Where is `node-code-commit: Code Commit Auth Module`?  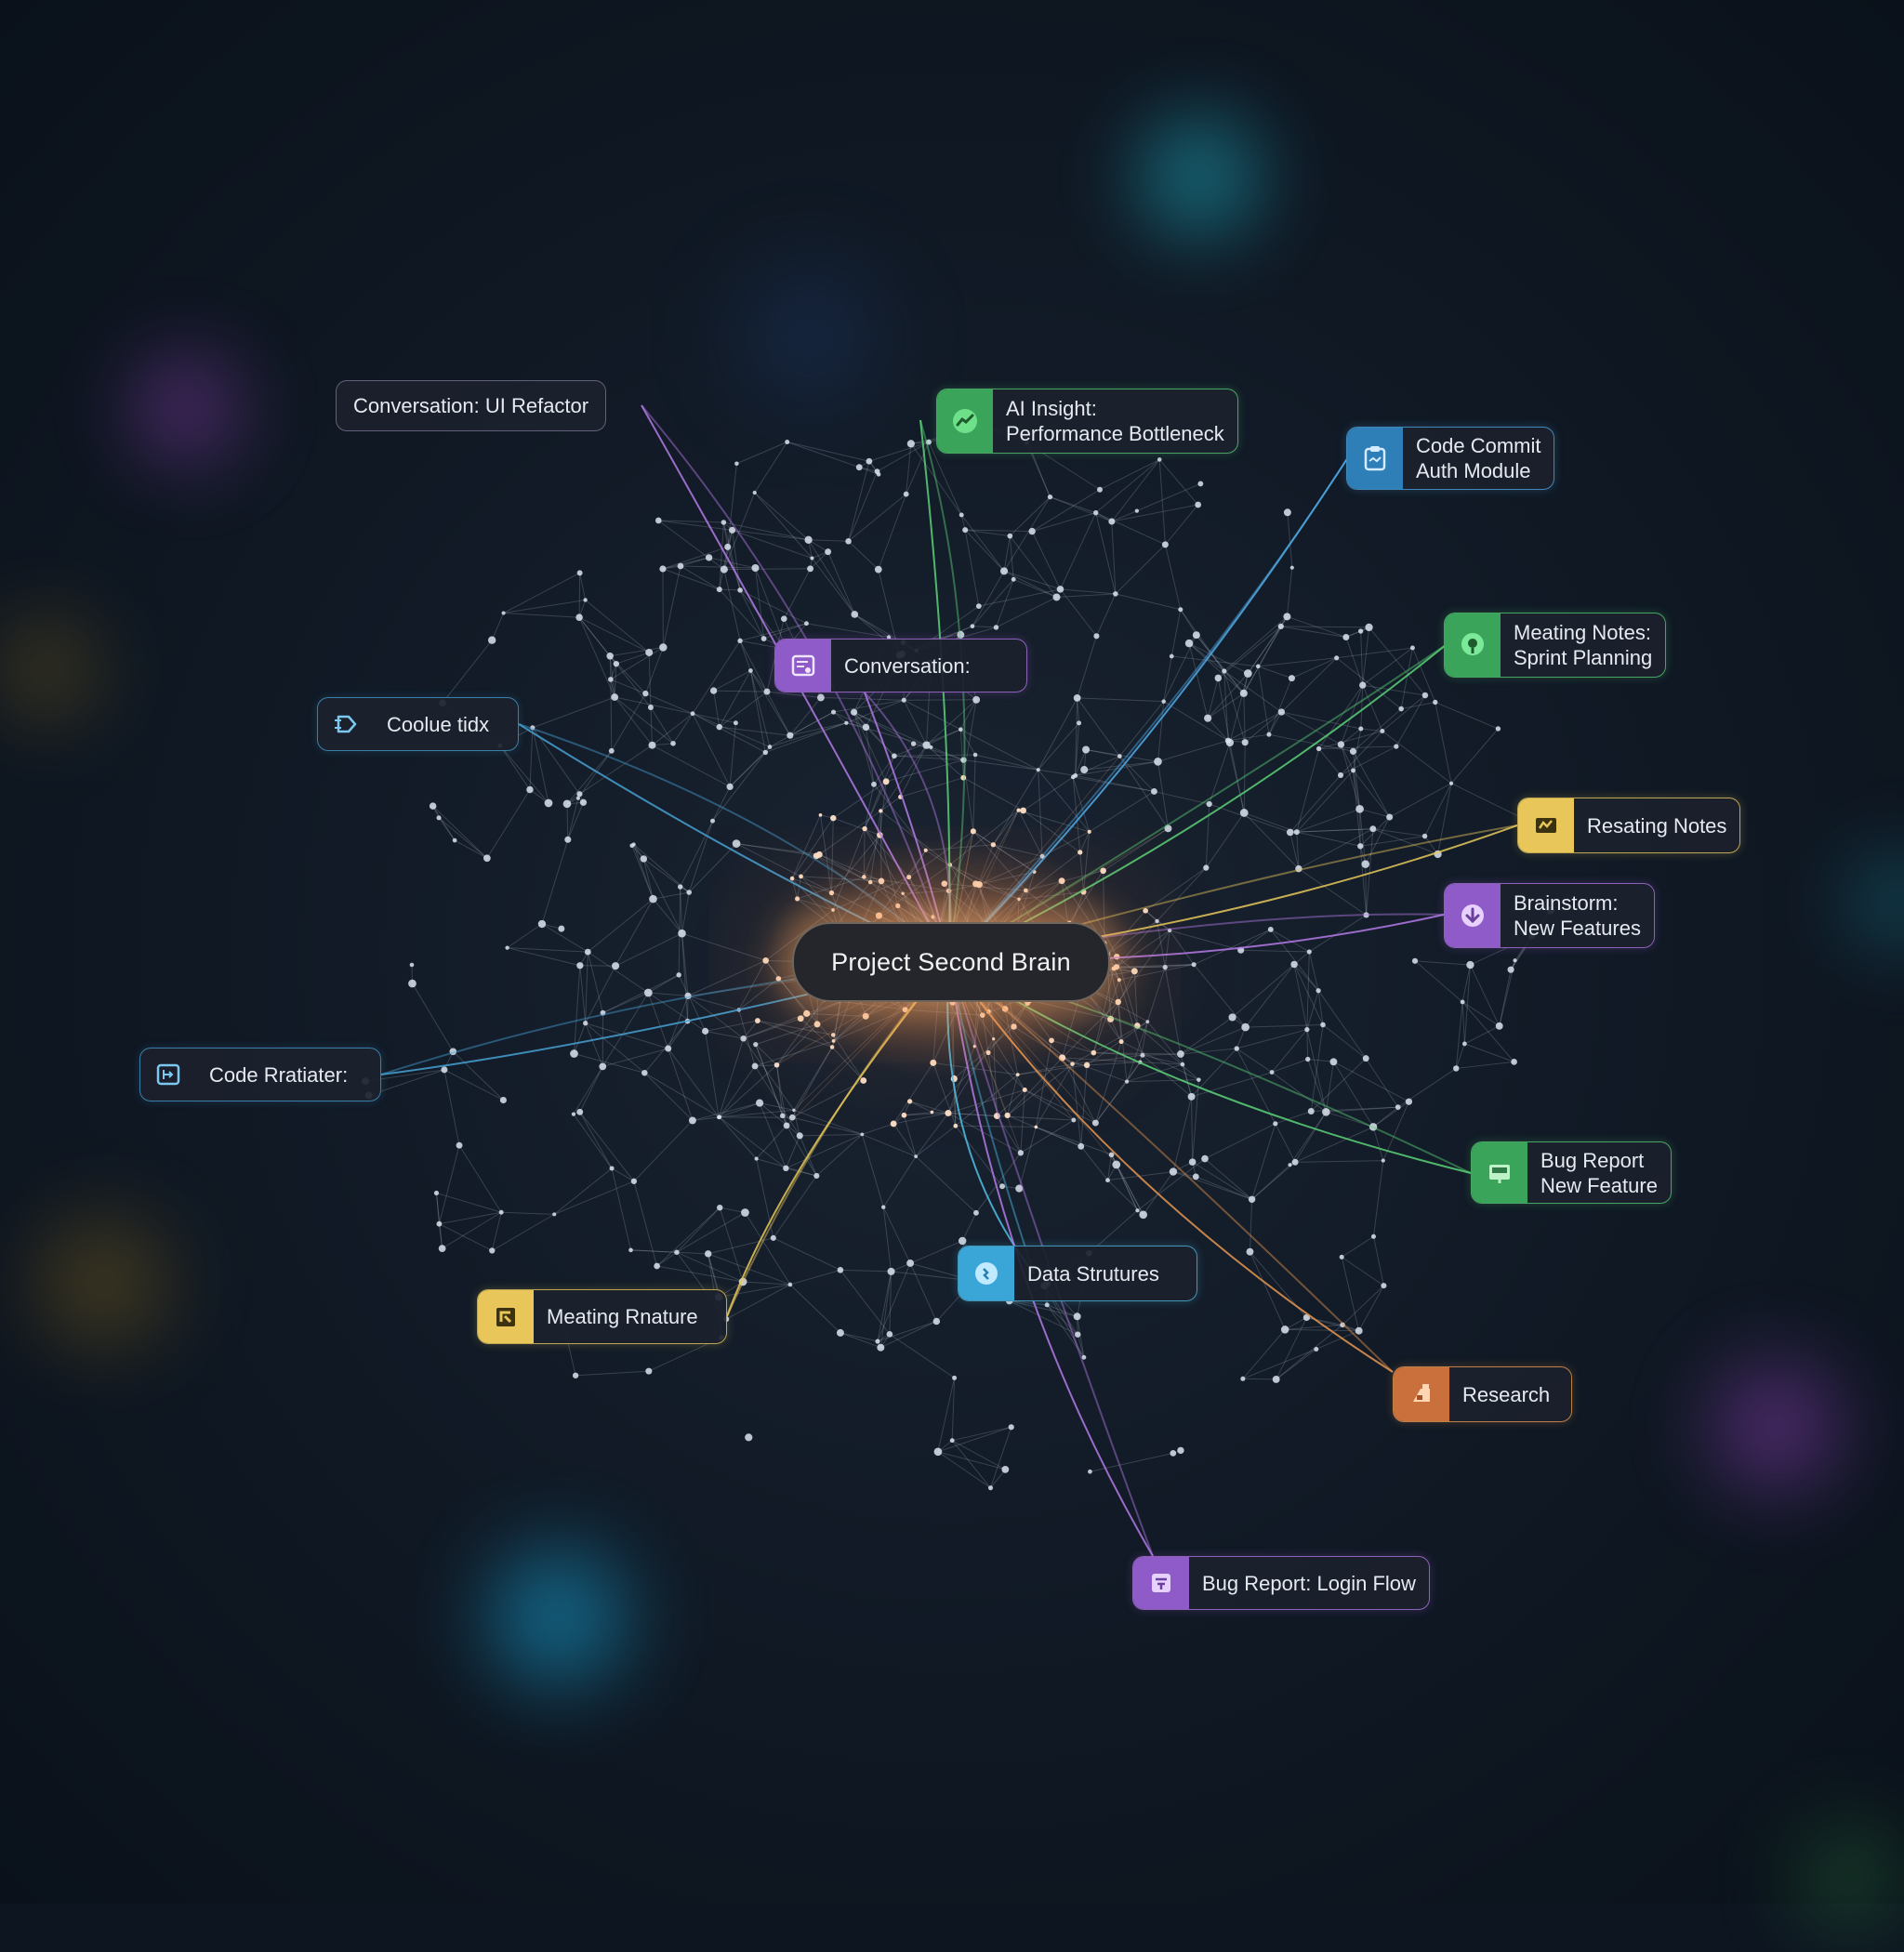
node-code-commit: Code Commit Auth Module is located at coordinates (1450, 458).